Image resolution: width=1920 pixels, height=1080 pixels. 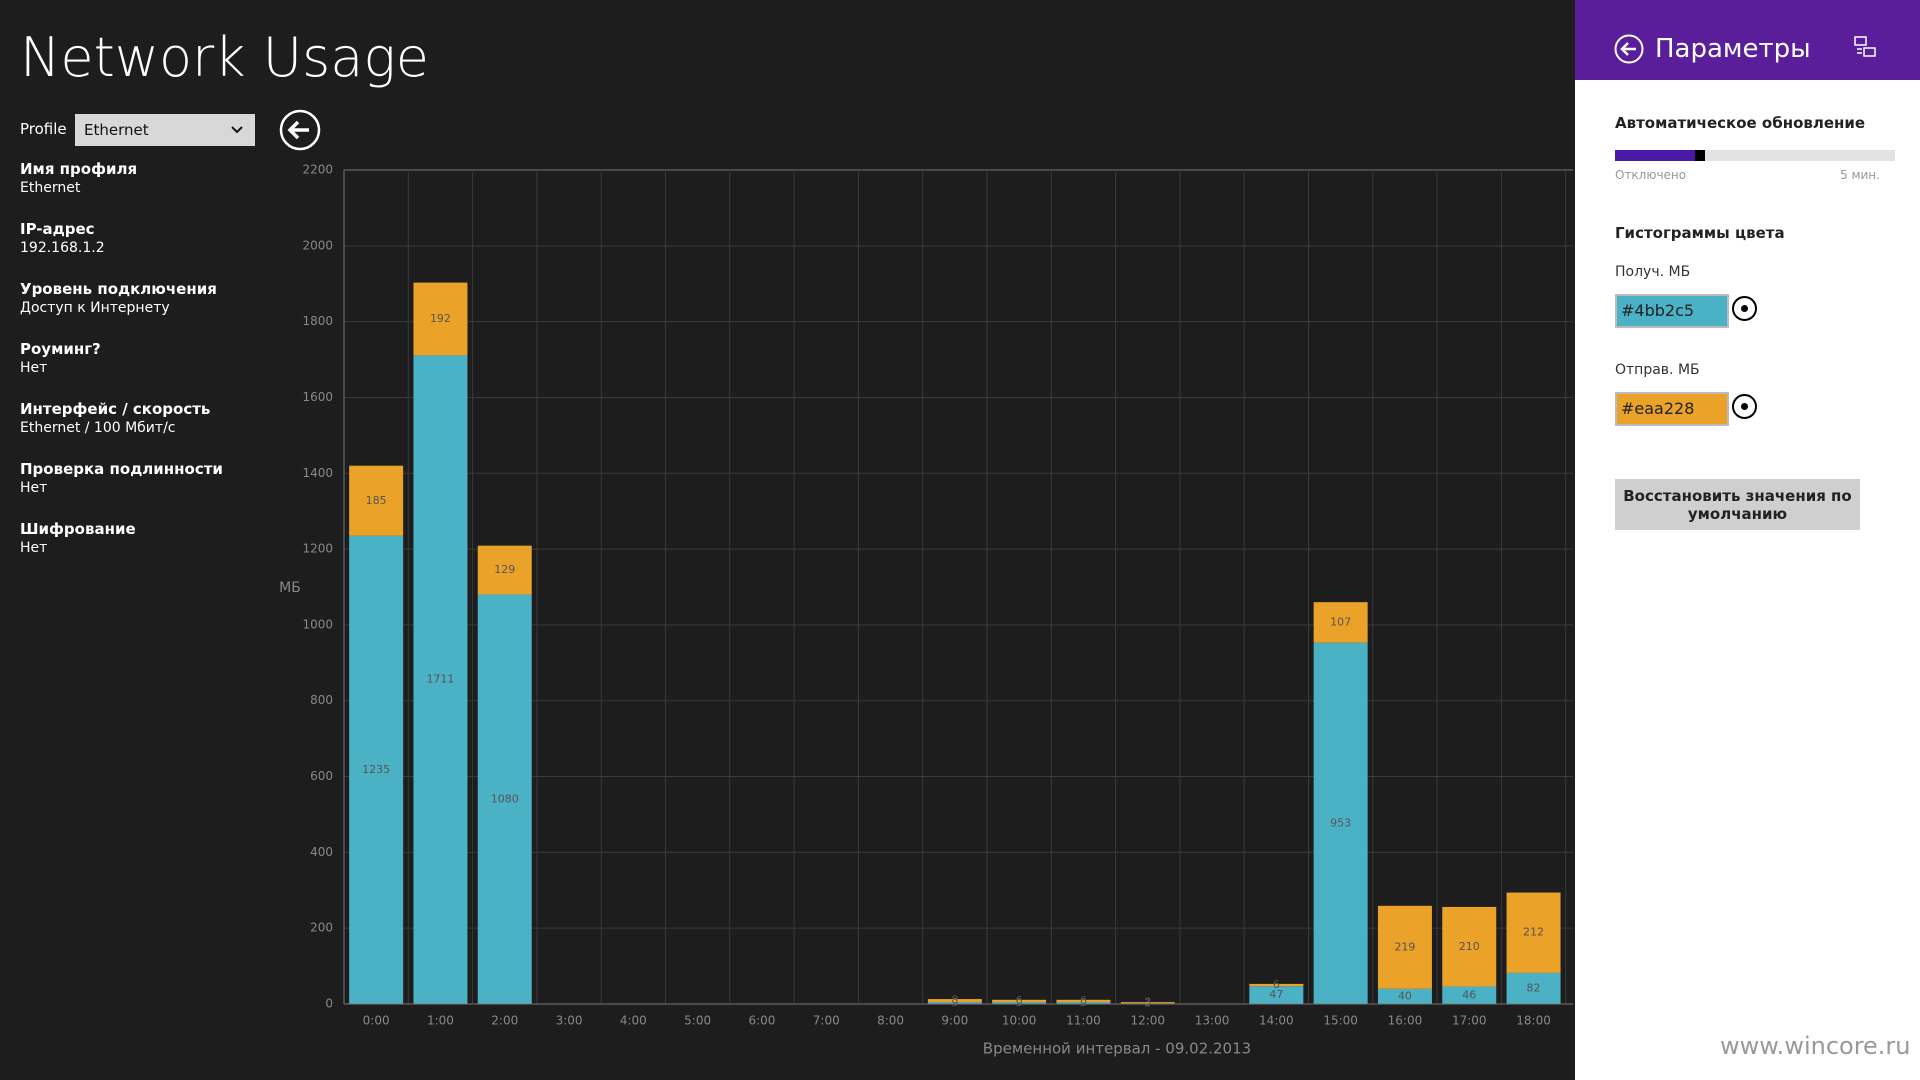 What do you see at coordinates (1657, 370) in the screenshot?
I see `series-name: Отправ. МБ` at bounding box center [1657, 370].